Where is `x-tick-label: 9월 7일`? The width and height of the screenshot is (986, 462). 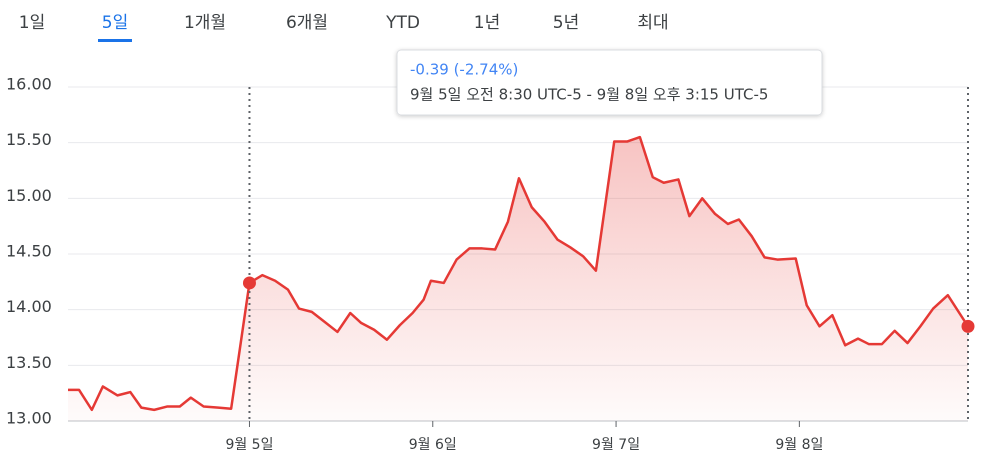
x-tick-label: 9월 7일 is located at coordinates (616, 445).